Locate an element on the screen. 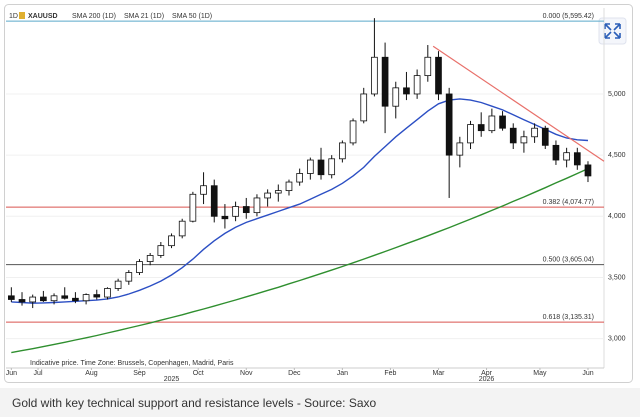 This screenshot has height=417, width=640. x-tick-label: Dec is located at coordinates (294, 373).